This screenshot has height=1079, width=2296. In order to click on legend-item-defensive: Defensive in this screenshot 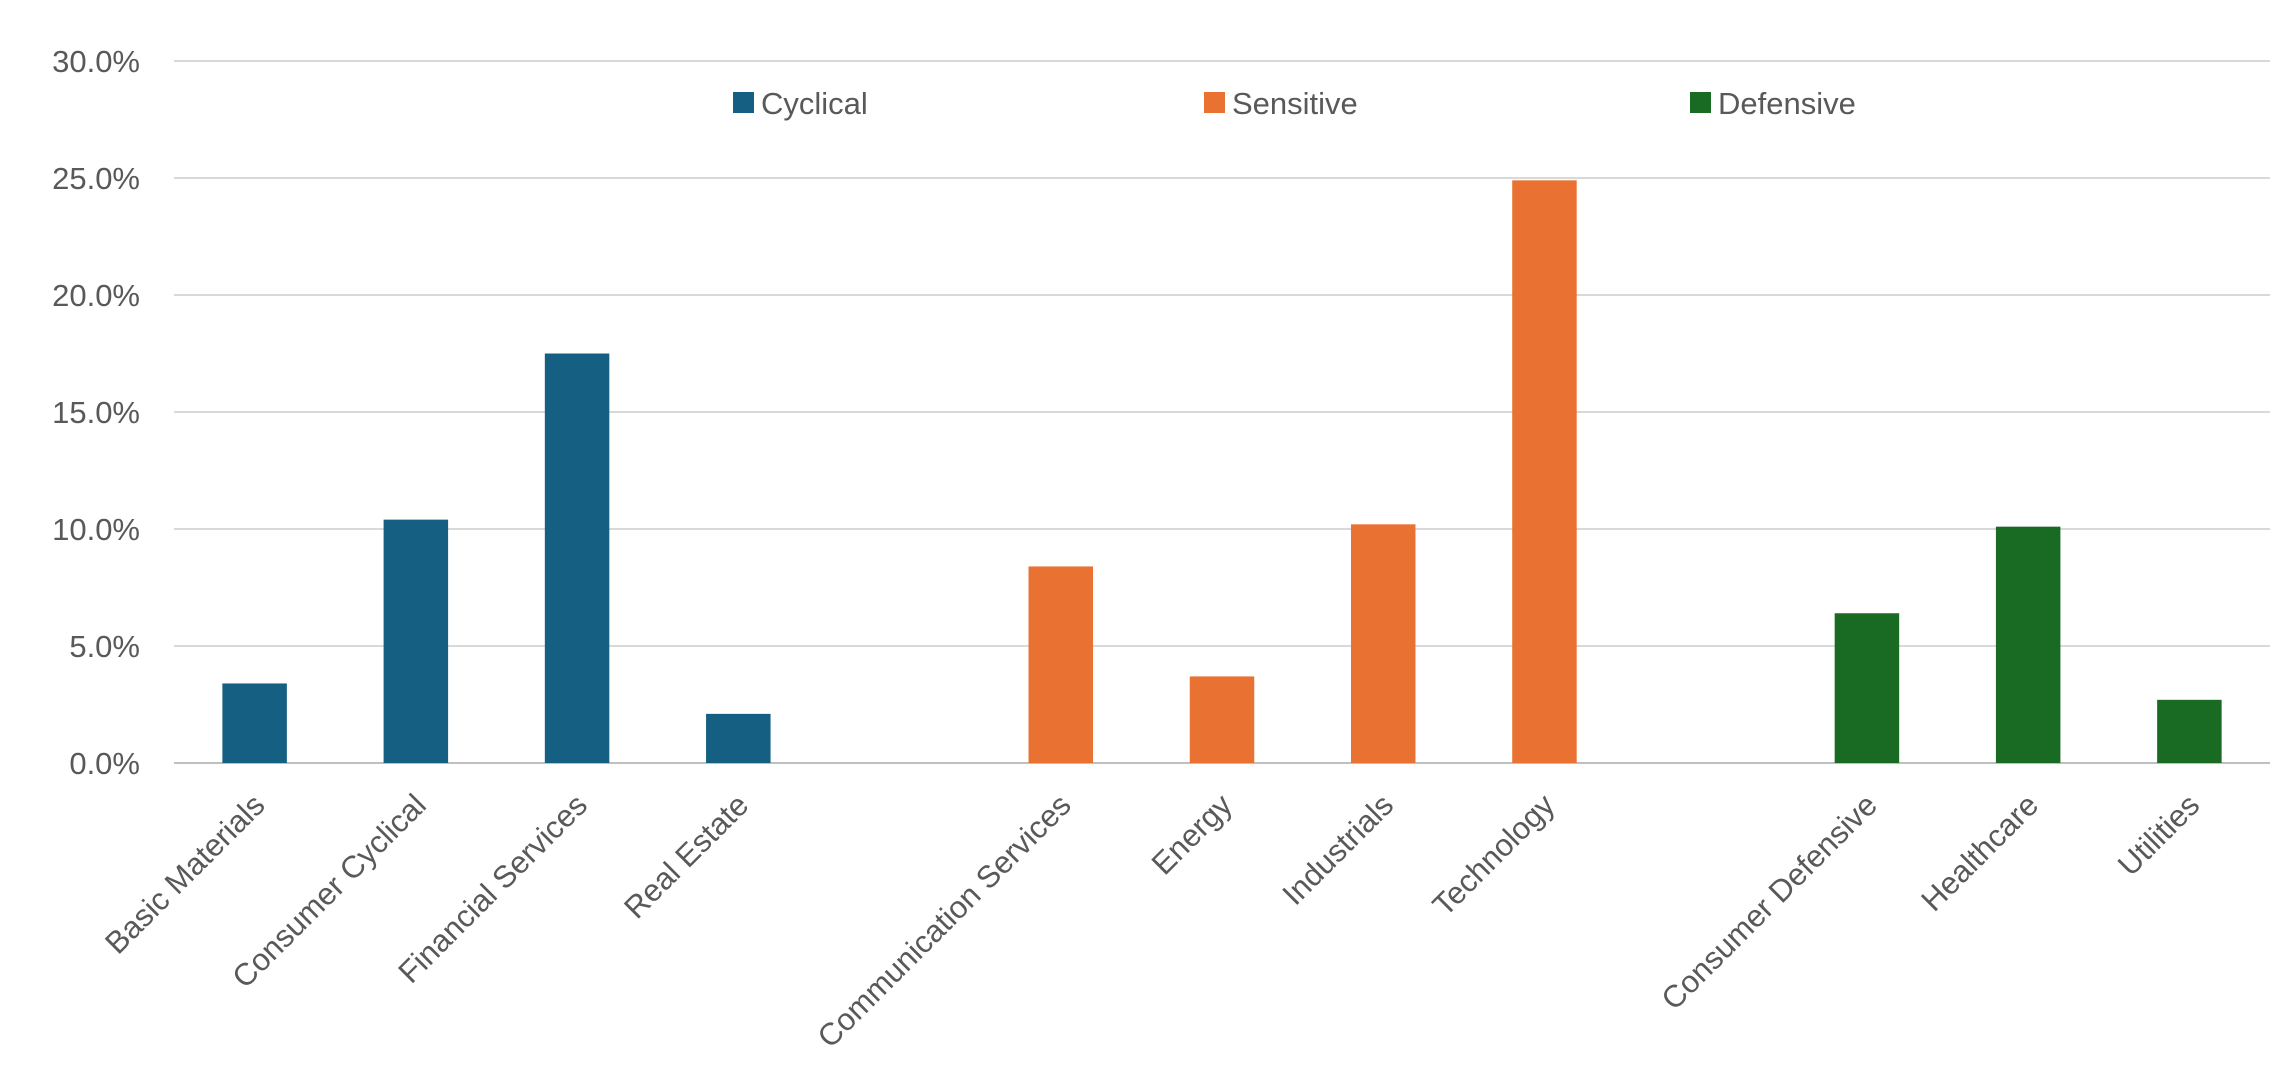, I will do `click(1773, 103)`.